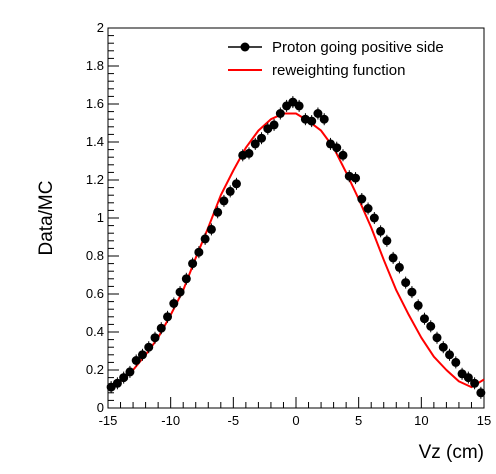 The width and height of the screenshot is (496, 474). Describe the element at coordinates (245, 47) in the screenshot. I see `legend-marker-point` at that location.